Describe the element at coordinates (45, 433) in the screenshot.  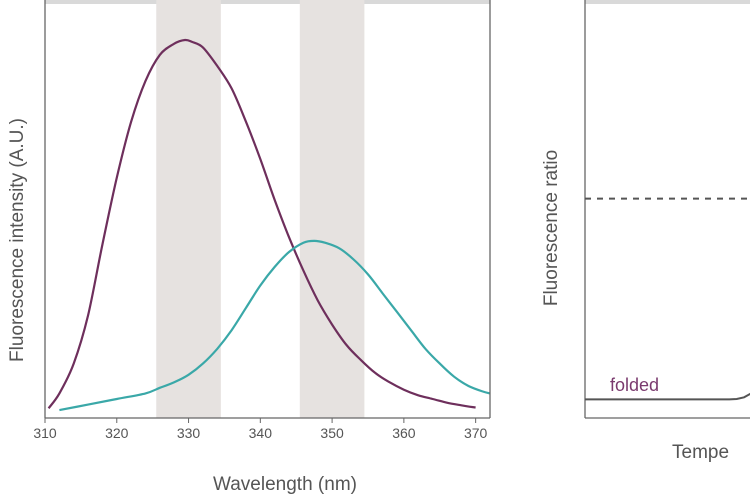
I see `x-tick-label: 310` at that location.